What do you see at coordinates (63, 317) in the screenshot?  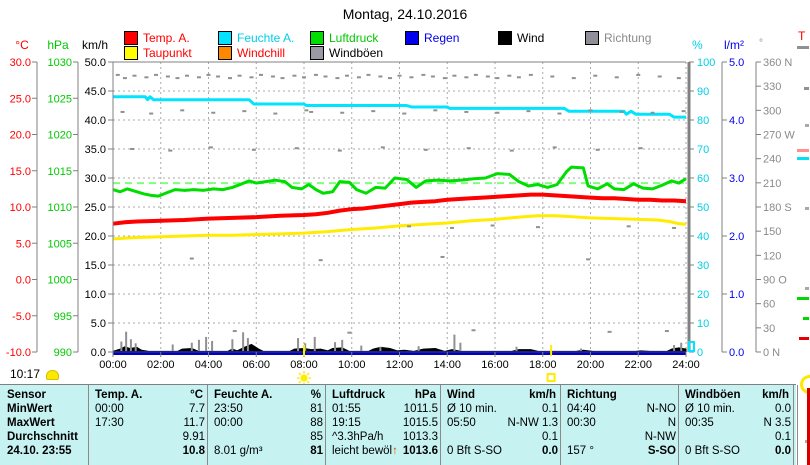 I see `pressure-tick-label: 995` at bounding box center [63, 317].